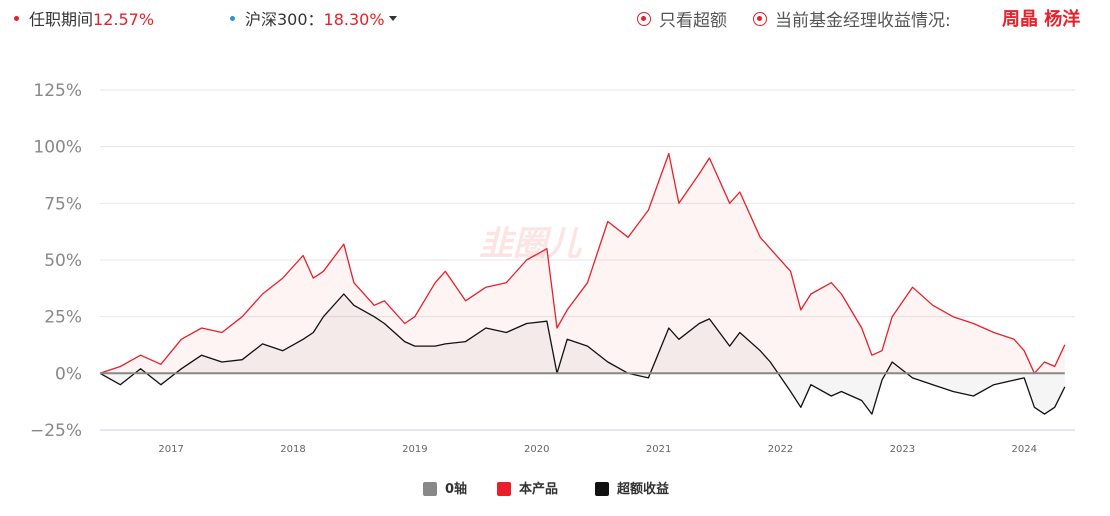  What do you see at coordinates (56, 431) in the screenshot?
I see `y-tick-label: −25%` at bounding box center [56, 431].